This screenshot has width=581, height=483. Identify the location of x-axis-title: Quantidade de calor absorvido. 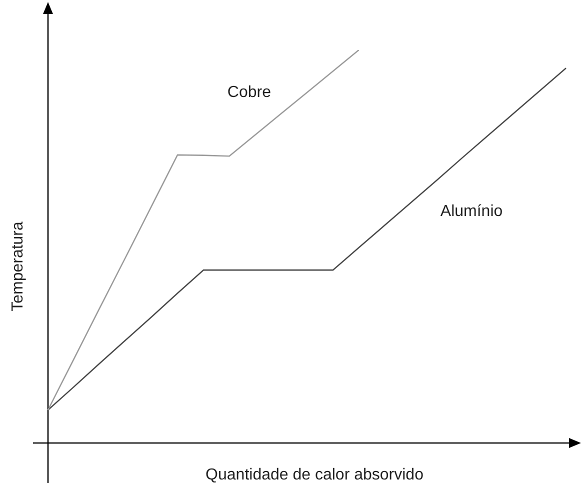
(315, 474).